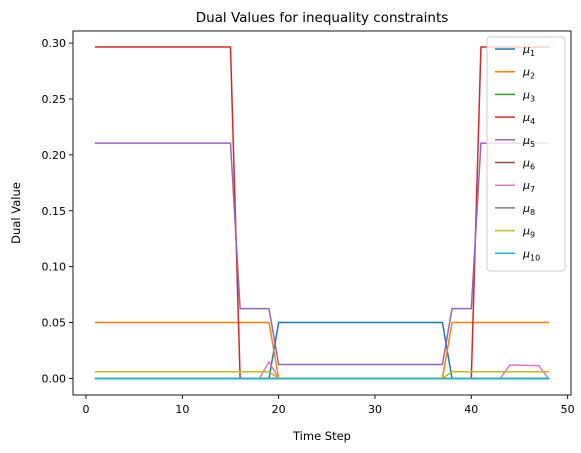 This screenshot has width=581, height=453. I want to click on y-tick-label: 0.25, so click(54, 99).